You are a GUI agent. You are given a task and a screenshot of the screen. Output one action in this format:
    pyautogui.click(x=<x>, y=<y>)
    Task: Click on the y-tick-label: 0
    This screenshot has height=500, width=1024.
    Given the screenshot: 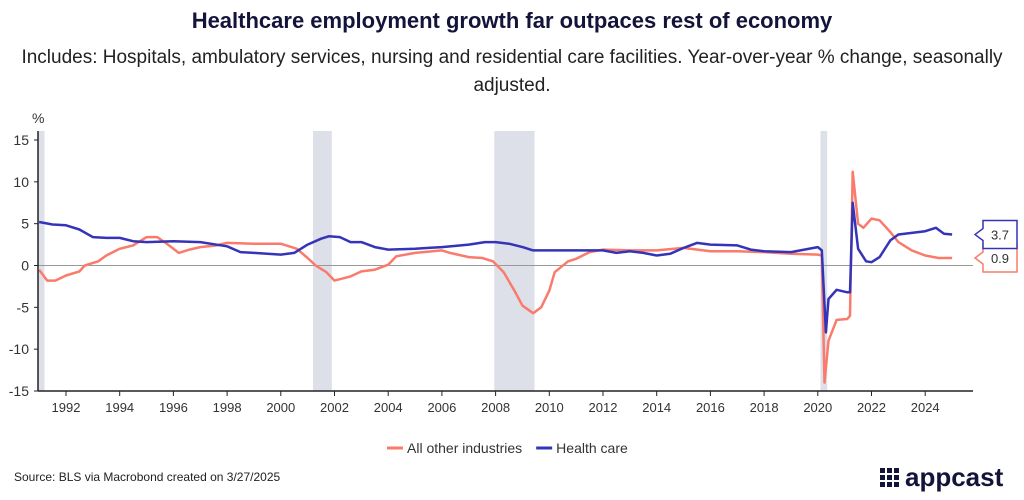 What is the action you would take?
    pyautogui.click(x=25, y=266)
    